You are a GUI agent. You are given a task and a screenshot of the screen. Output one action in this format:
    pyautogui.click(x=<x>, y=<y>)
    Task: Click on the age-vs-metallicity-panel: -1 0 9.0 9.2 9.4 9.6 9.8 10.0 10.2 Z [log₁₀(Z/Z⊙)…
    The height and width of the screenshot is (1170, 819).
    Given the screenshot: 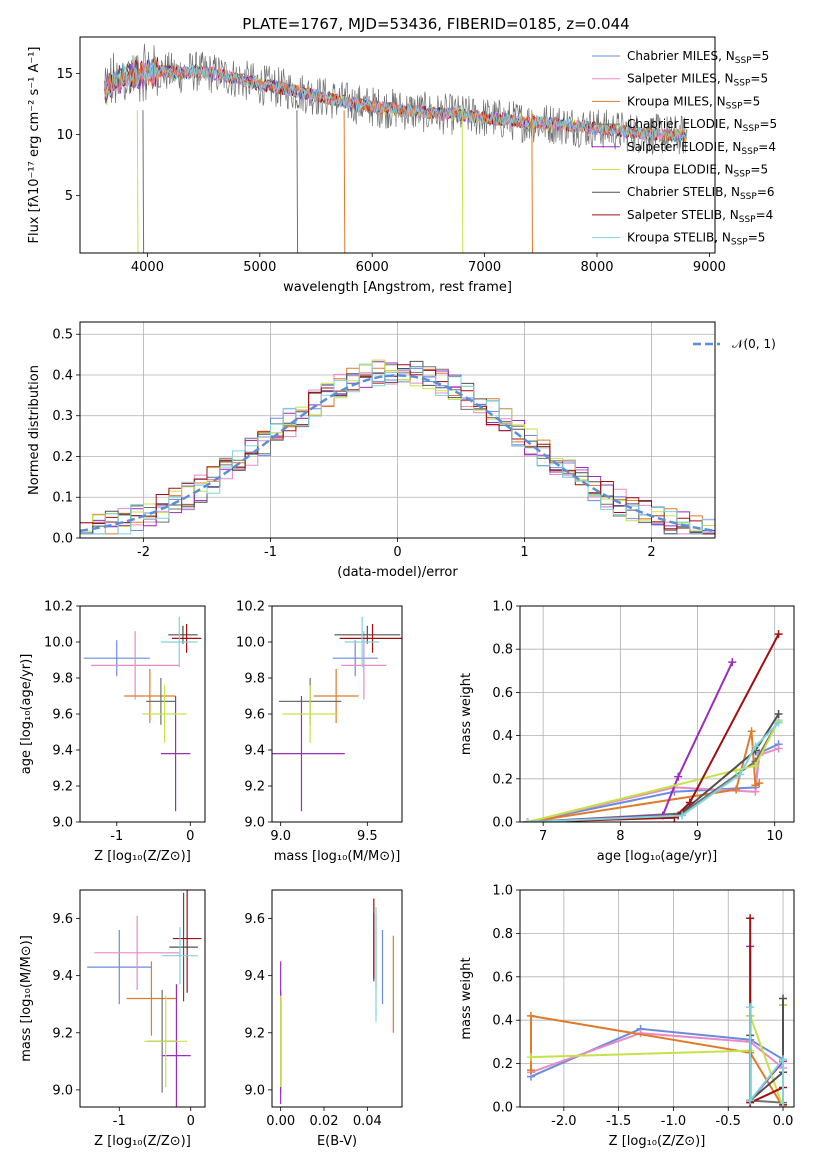 What is the action you would take?
    pyautogui.click(x=112, y=732)
    